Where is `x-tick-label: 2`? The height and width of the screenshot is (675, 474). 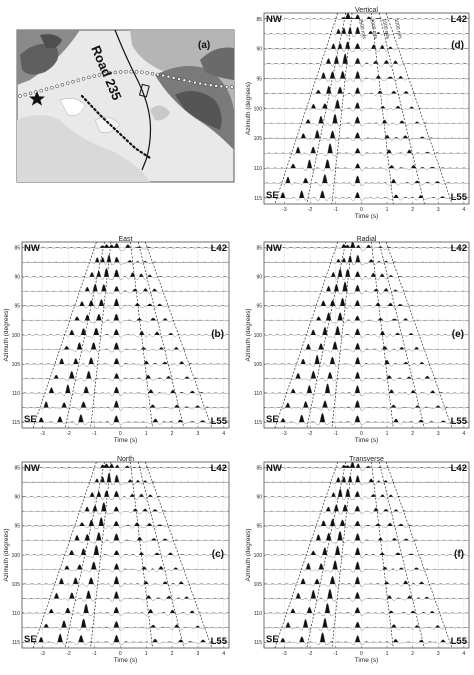
x-tick-label: 2 is located at coordinates (172, 654).